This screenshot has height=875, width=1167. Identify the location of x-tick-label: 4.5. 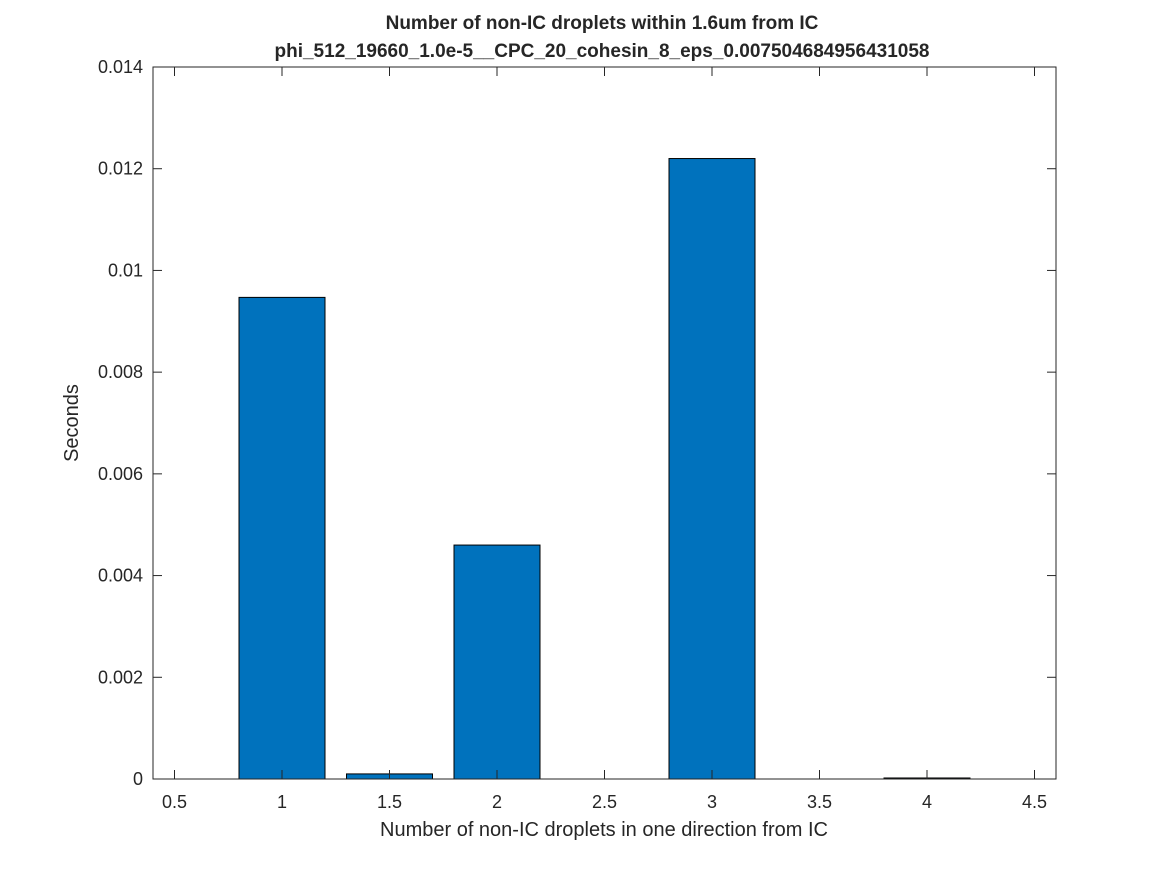
(1034, 802).